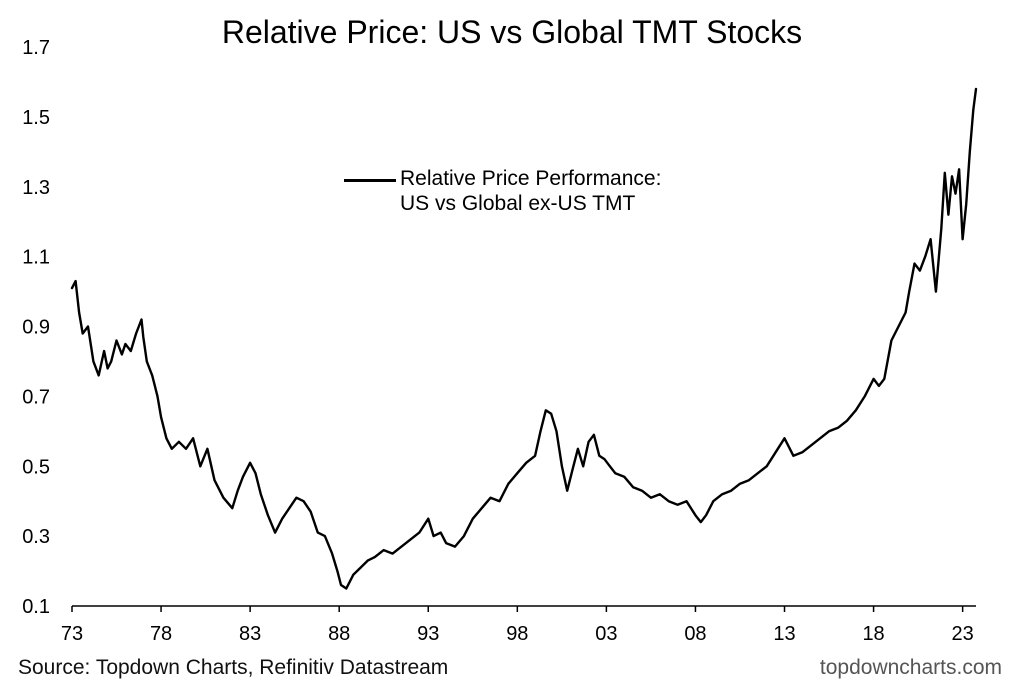 Image resolution: width=1024 pixels, height=689 pixels. I want to click on x-tick-label: 18, so click(873, 634).